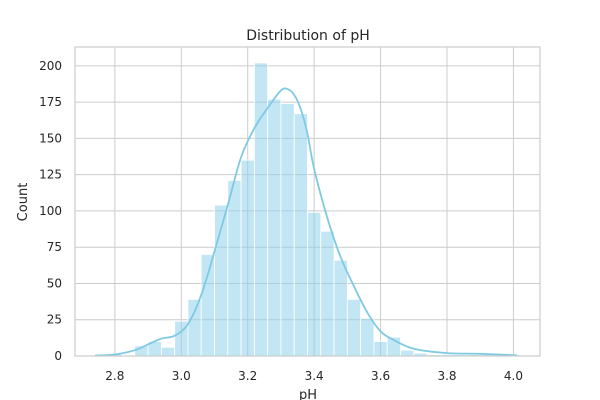 The height and width of the screenshot is (400, 600). What do you see at coordinates (308, 394) in the screenshot?
I see `x-axis-label: pH` at bounding box center [308, 394].